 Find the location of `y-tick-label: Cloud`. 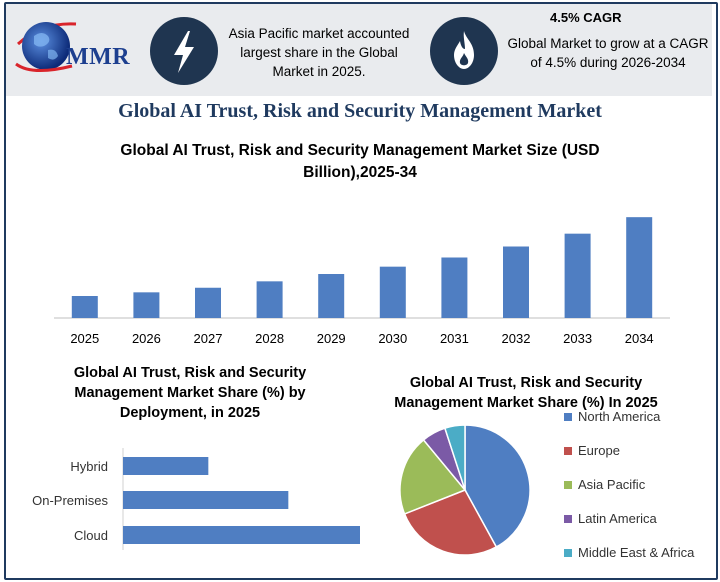

y-tick-label: Cloud is located at coordinates (91, 535).